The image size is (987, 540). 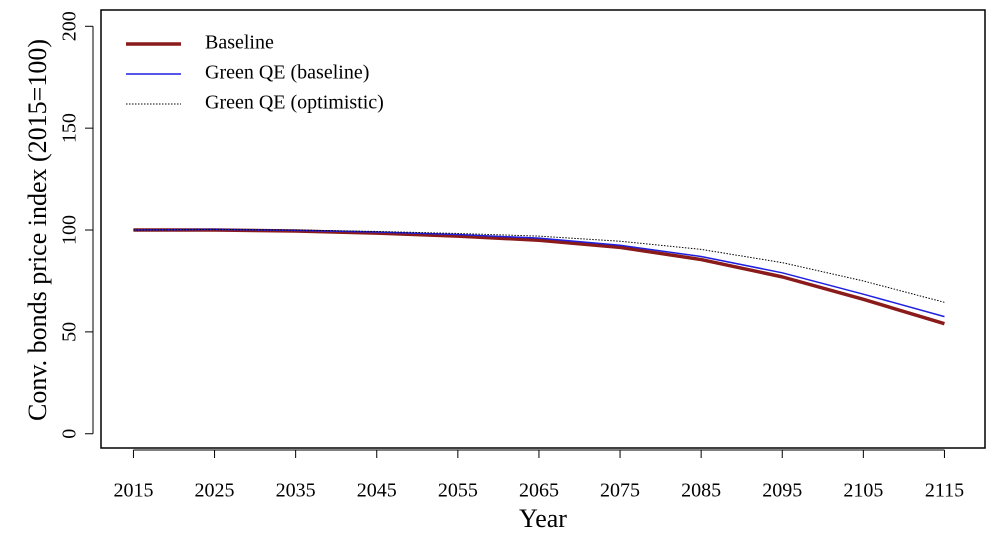 What do you see at coordinates (944, 491) in the screenshot?
I see `x-tick-label: 2115` at bounding box center [944, 491].